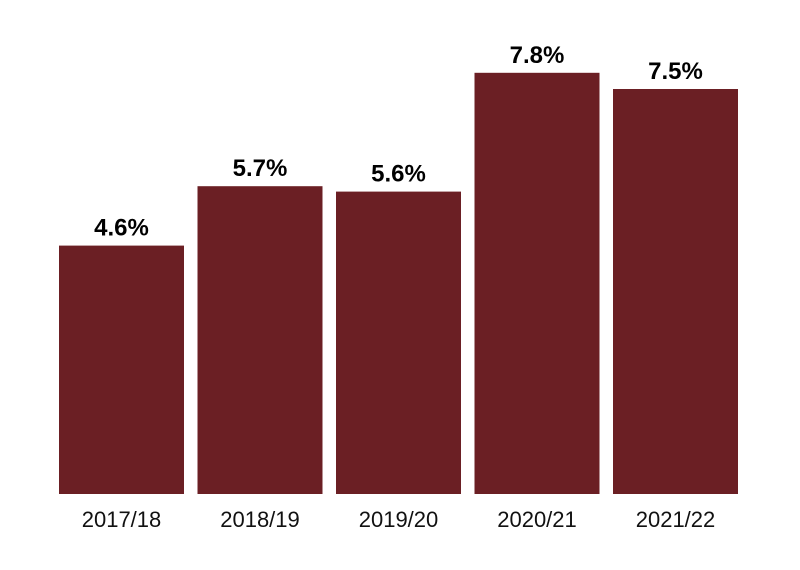 This screenshot has height=570, width=800. What do you see at coordinates (675, 71) in the screenshot?
I see `data-label-2021-22: 7.5%` at bounding box center [675, 71].